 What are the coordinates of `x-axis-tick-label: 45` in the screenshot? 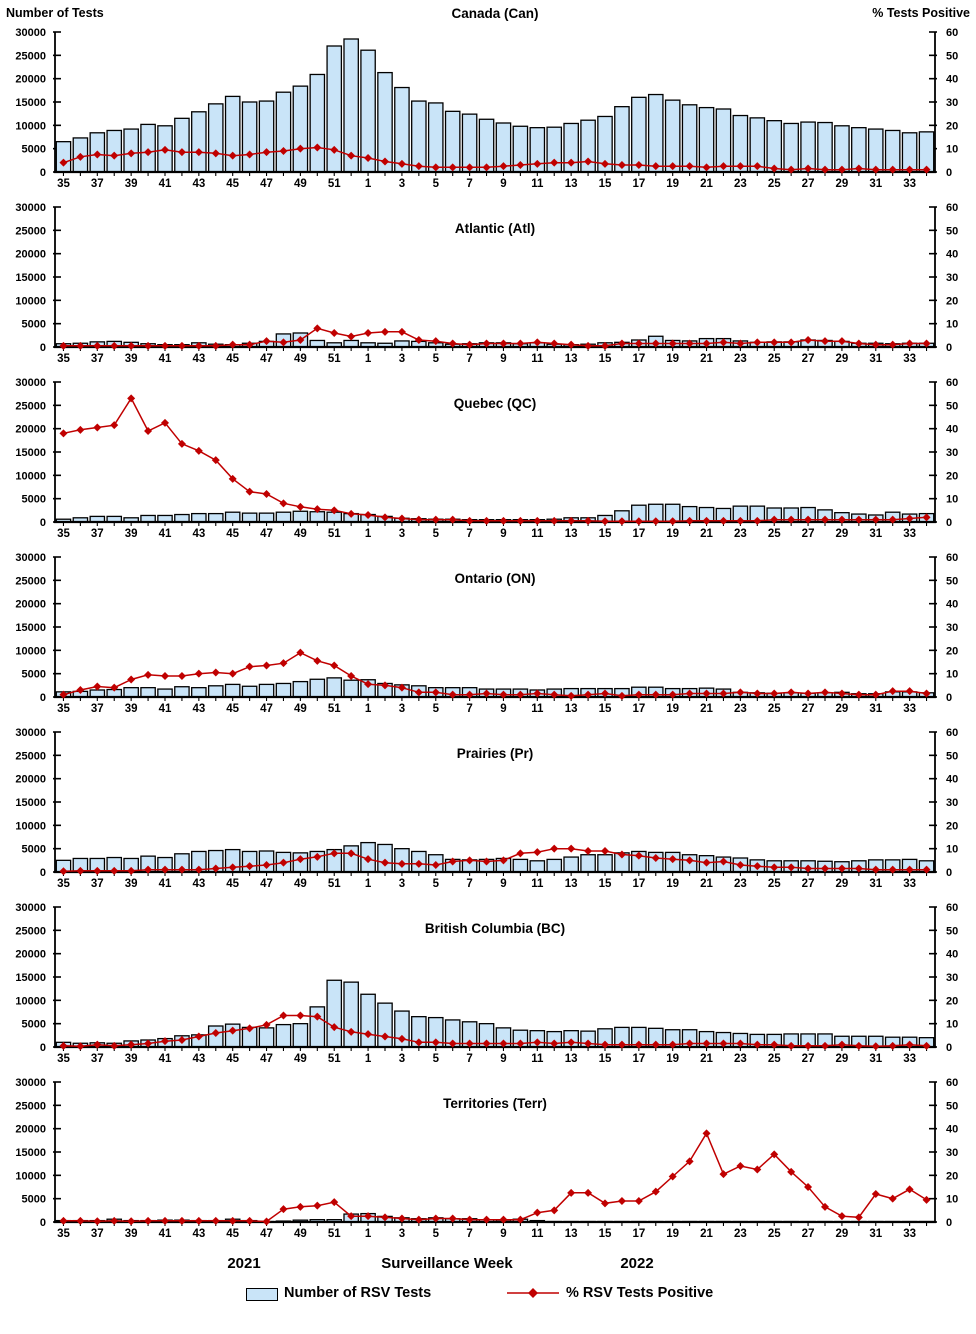 It's located at (232, 1059).